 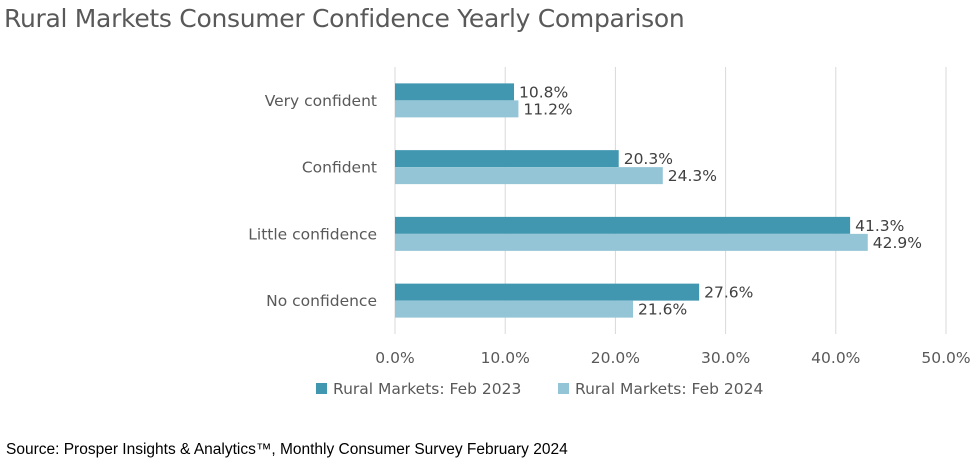 I want to click on x-tick-label: 0.0%, so click(x=394, y=358).